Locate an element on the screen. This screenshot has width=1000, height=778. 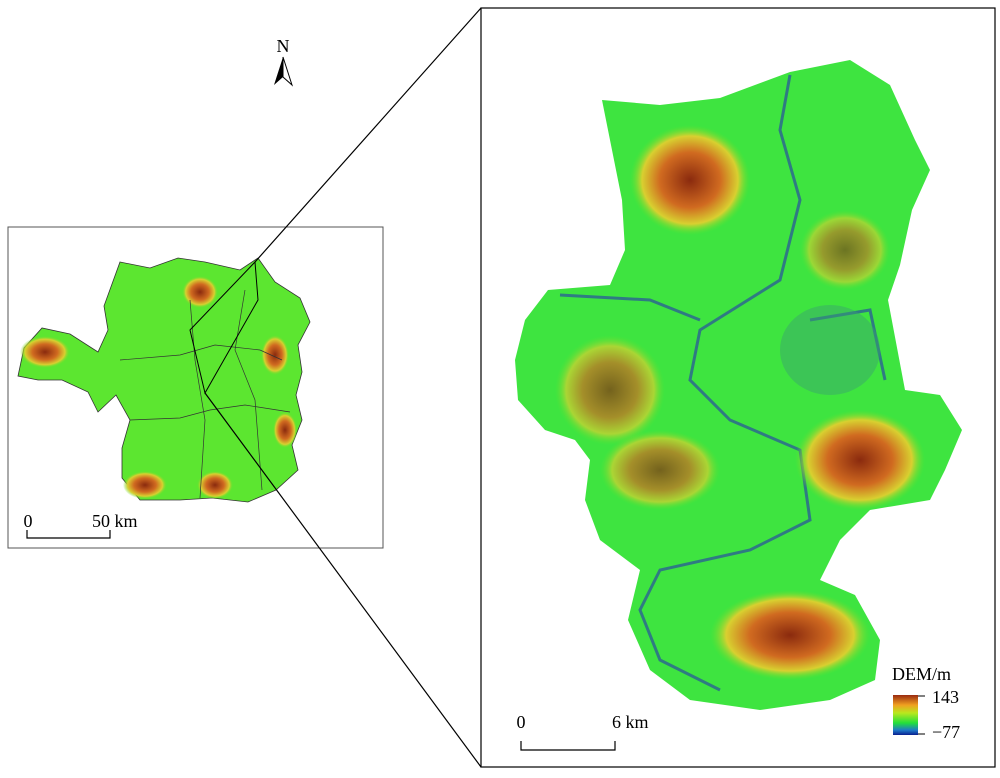
legend-max: 143 is located at coordinates (945, 697).